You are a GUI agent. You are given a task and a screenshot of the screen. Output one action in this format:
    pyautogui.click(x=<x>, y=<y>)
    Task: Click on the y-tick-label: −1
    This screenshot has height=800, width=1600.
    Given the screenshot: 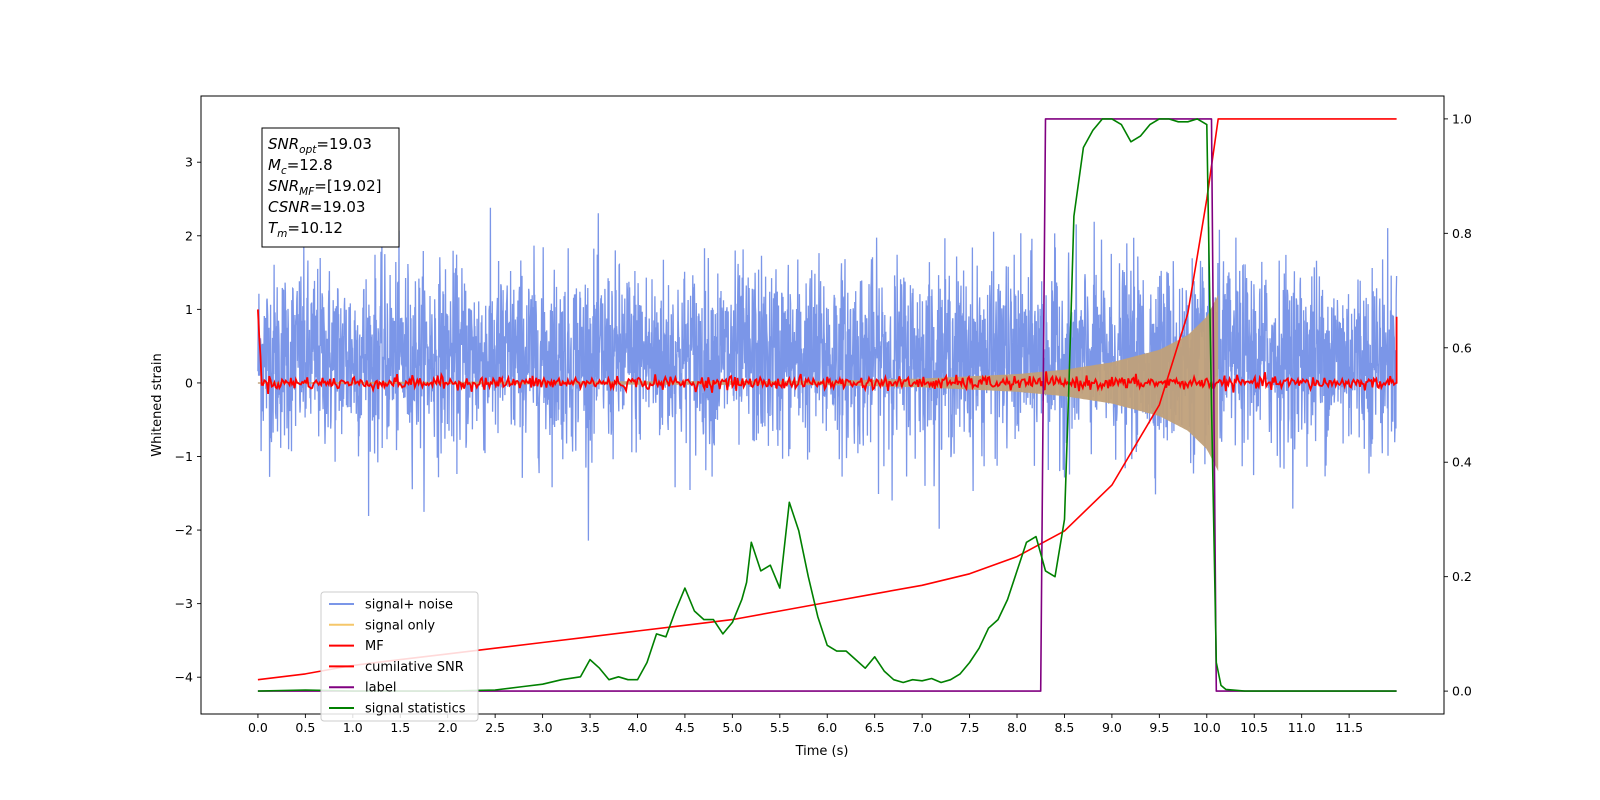 What is the action you would take?
    pyautogui.click(x=184, y=456)
    